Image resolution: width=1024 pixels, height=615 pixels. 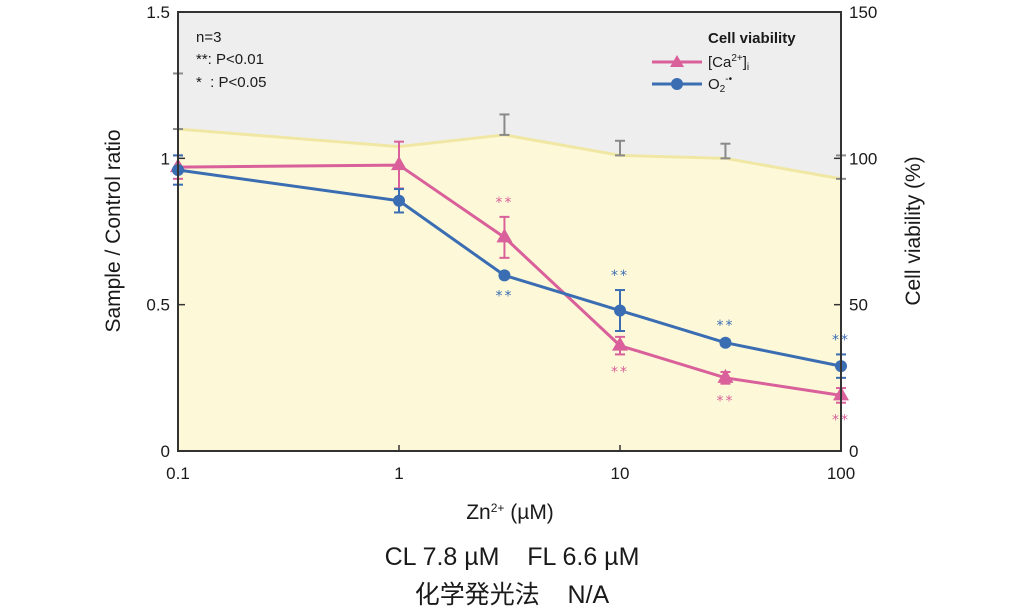 I want to click on legend-label-ca-sup: 2+, so click(x=737, y=58).